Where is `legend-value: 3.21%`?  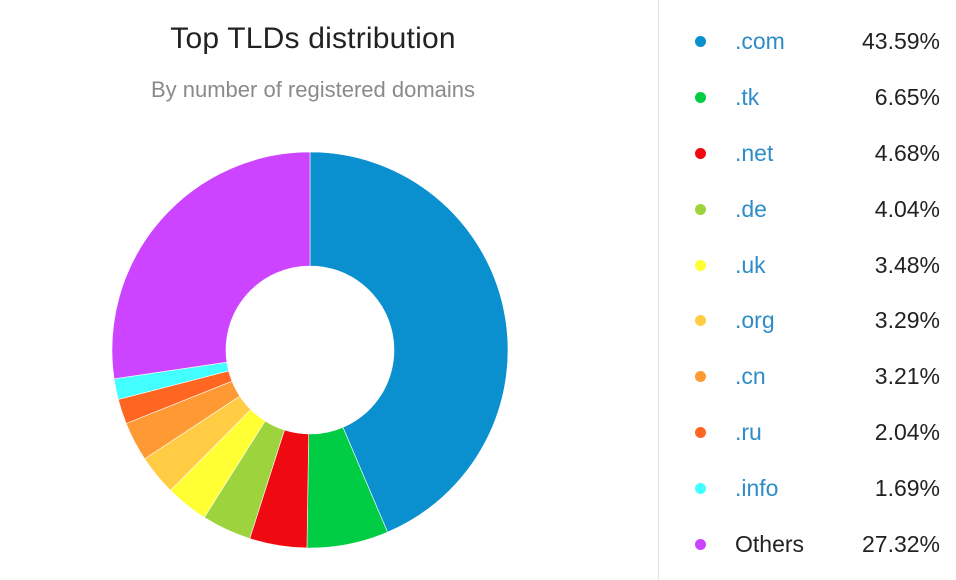
legend-value: 3.21% is located at coordinates (907, 376).